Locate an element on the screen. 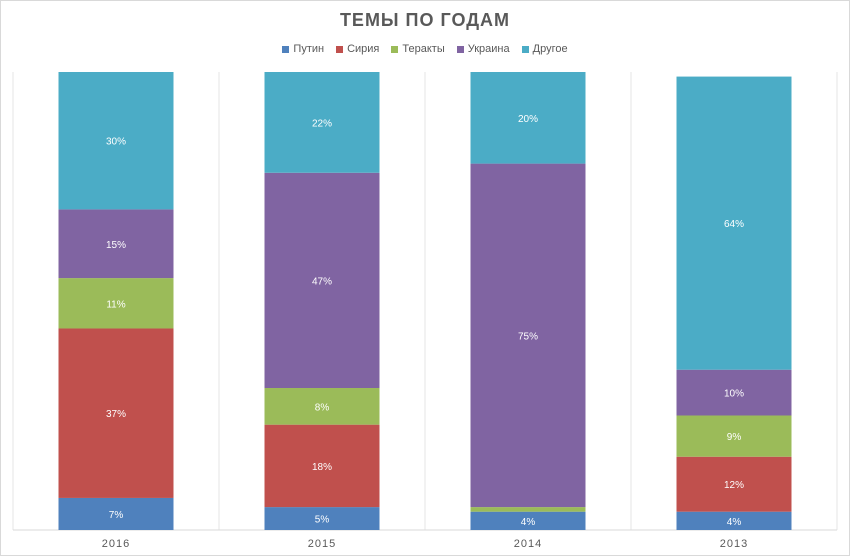  legend-label: Другое is located at coordinates (550, 49).